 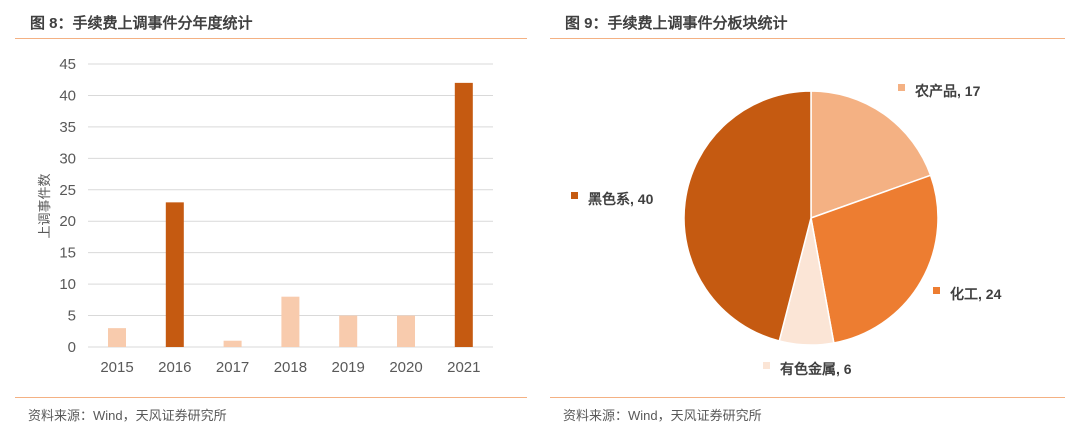 I want to click on slice-label: 黑色系, 40, so click(x=621, y=199).